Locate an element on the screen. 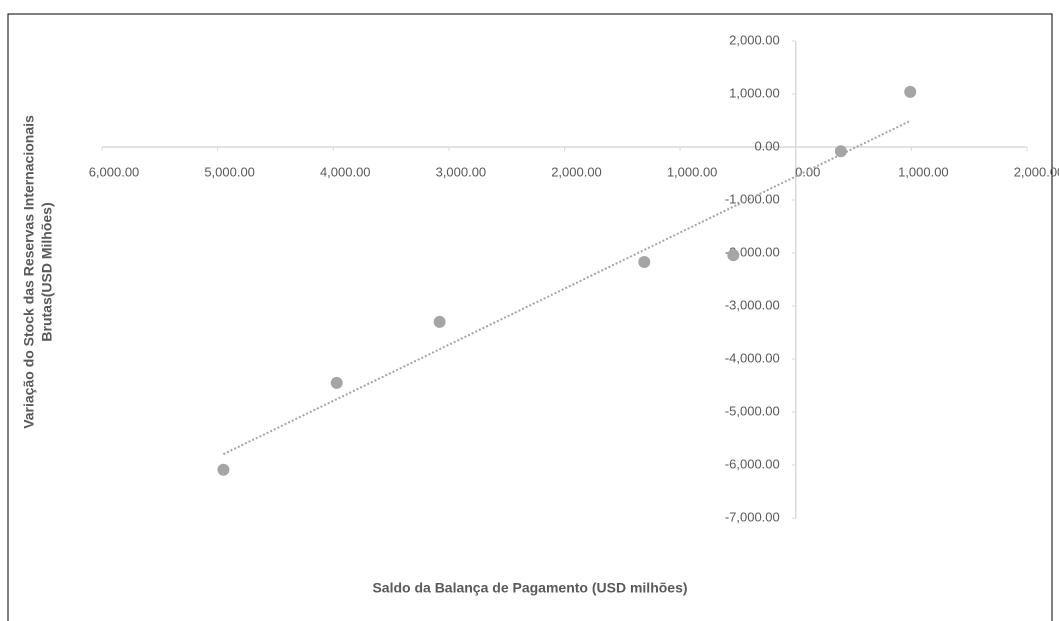 The width and height of the screenshot is (1059, 621). y-tick-label: 1,000.00 is located at coordinates (754, 92).